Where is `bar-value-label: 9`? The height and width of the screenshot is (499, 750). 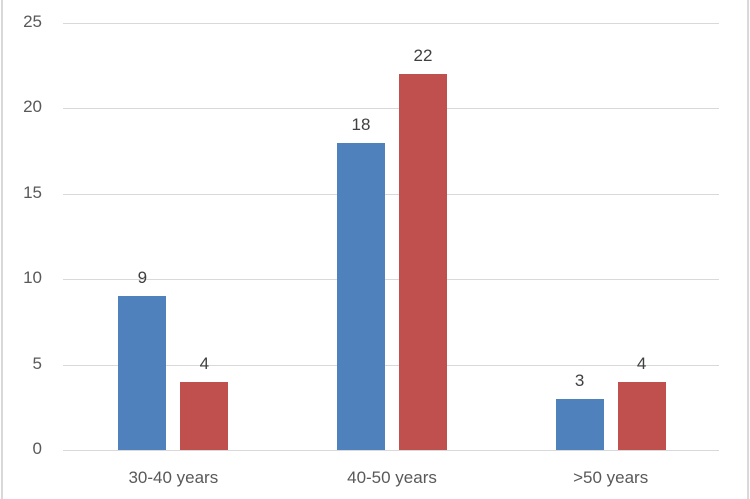 bar-value-label: 9 is located at coordinates (142, 278).